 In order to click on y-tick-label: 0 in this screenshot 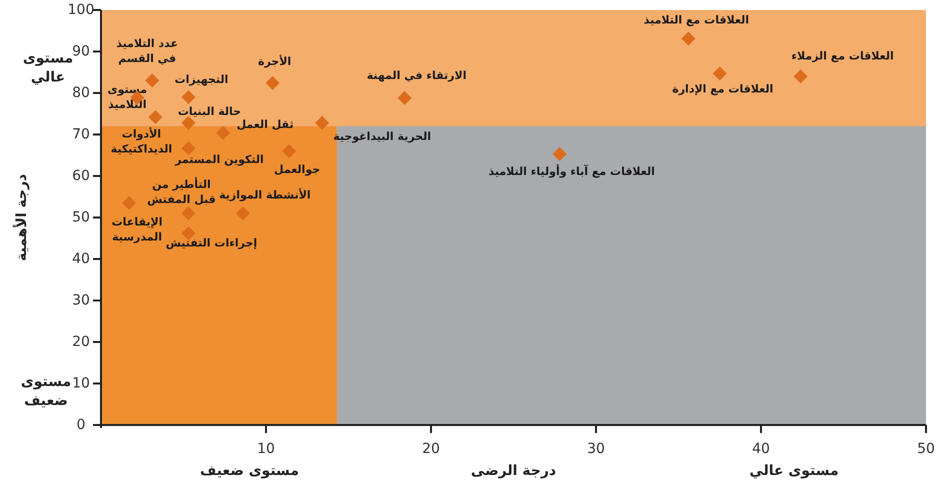, I will do `click(81, 424)`.